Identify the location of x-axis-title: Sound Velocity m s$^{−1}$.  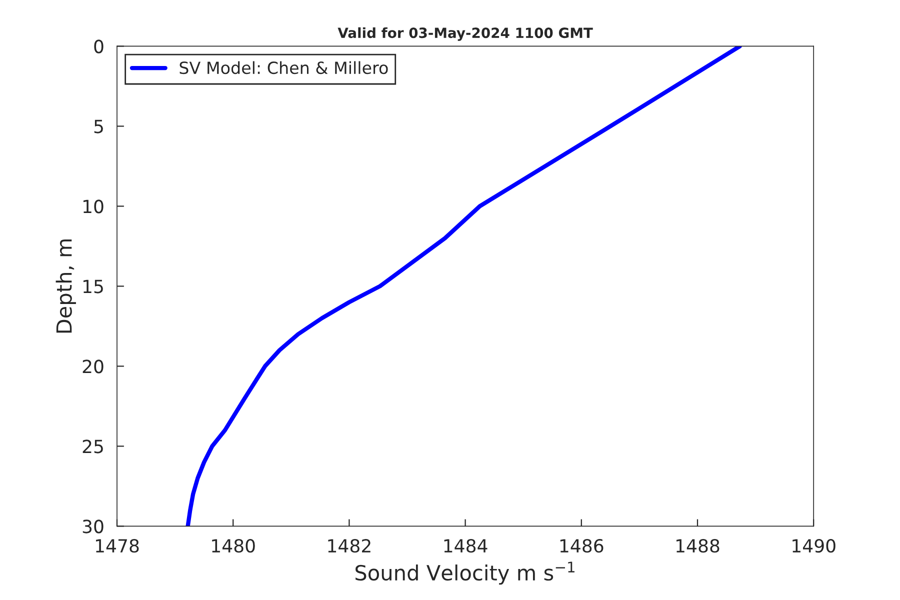
(465, 573).